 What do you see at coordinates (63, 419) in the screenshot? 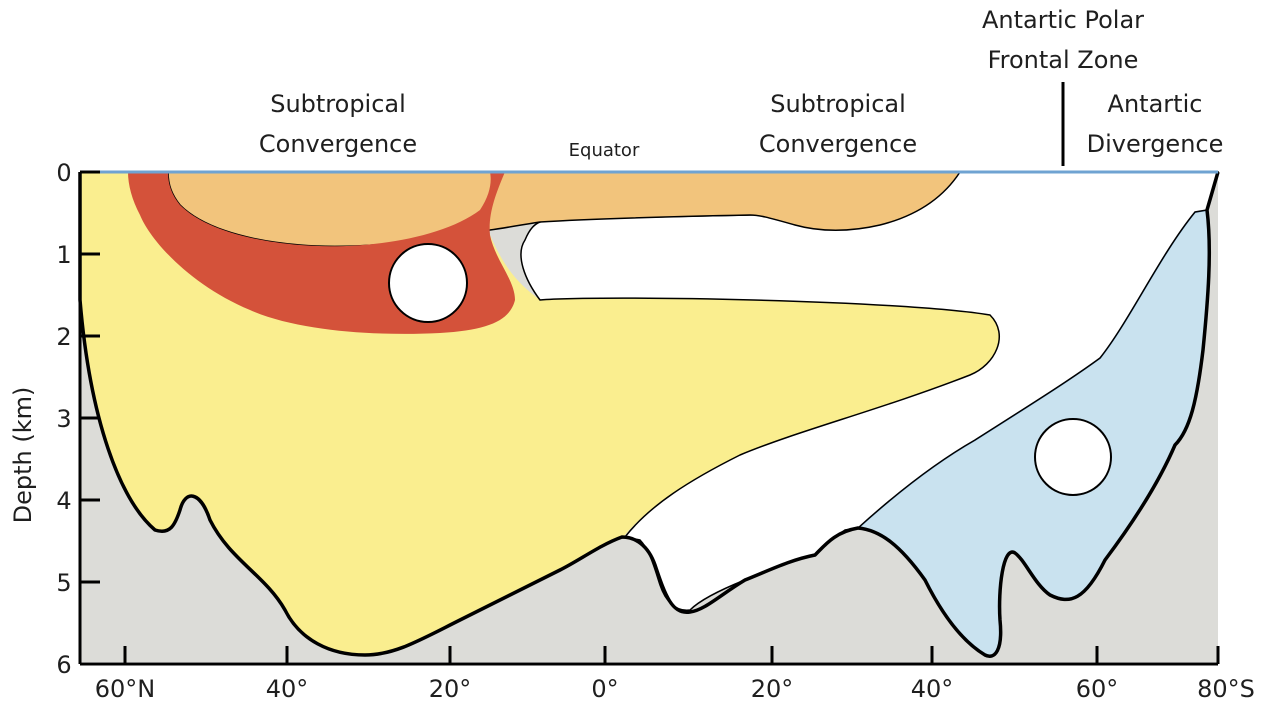
I see `y-tick-label: 3` at bounding box center [63, 419].